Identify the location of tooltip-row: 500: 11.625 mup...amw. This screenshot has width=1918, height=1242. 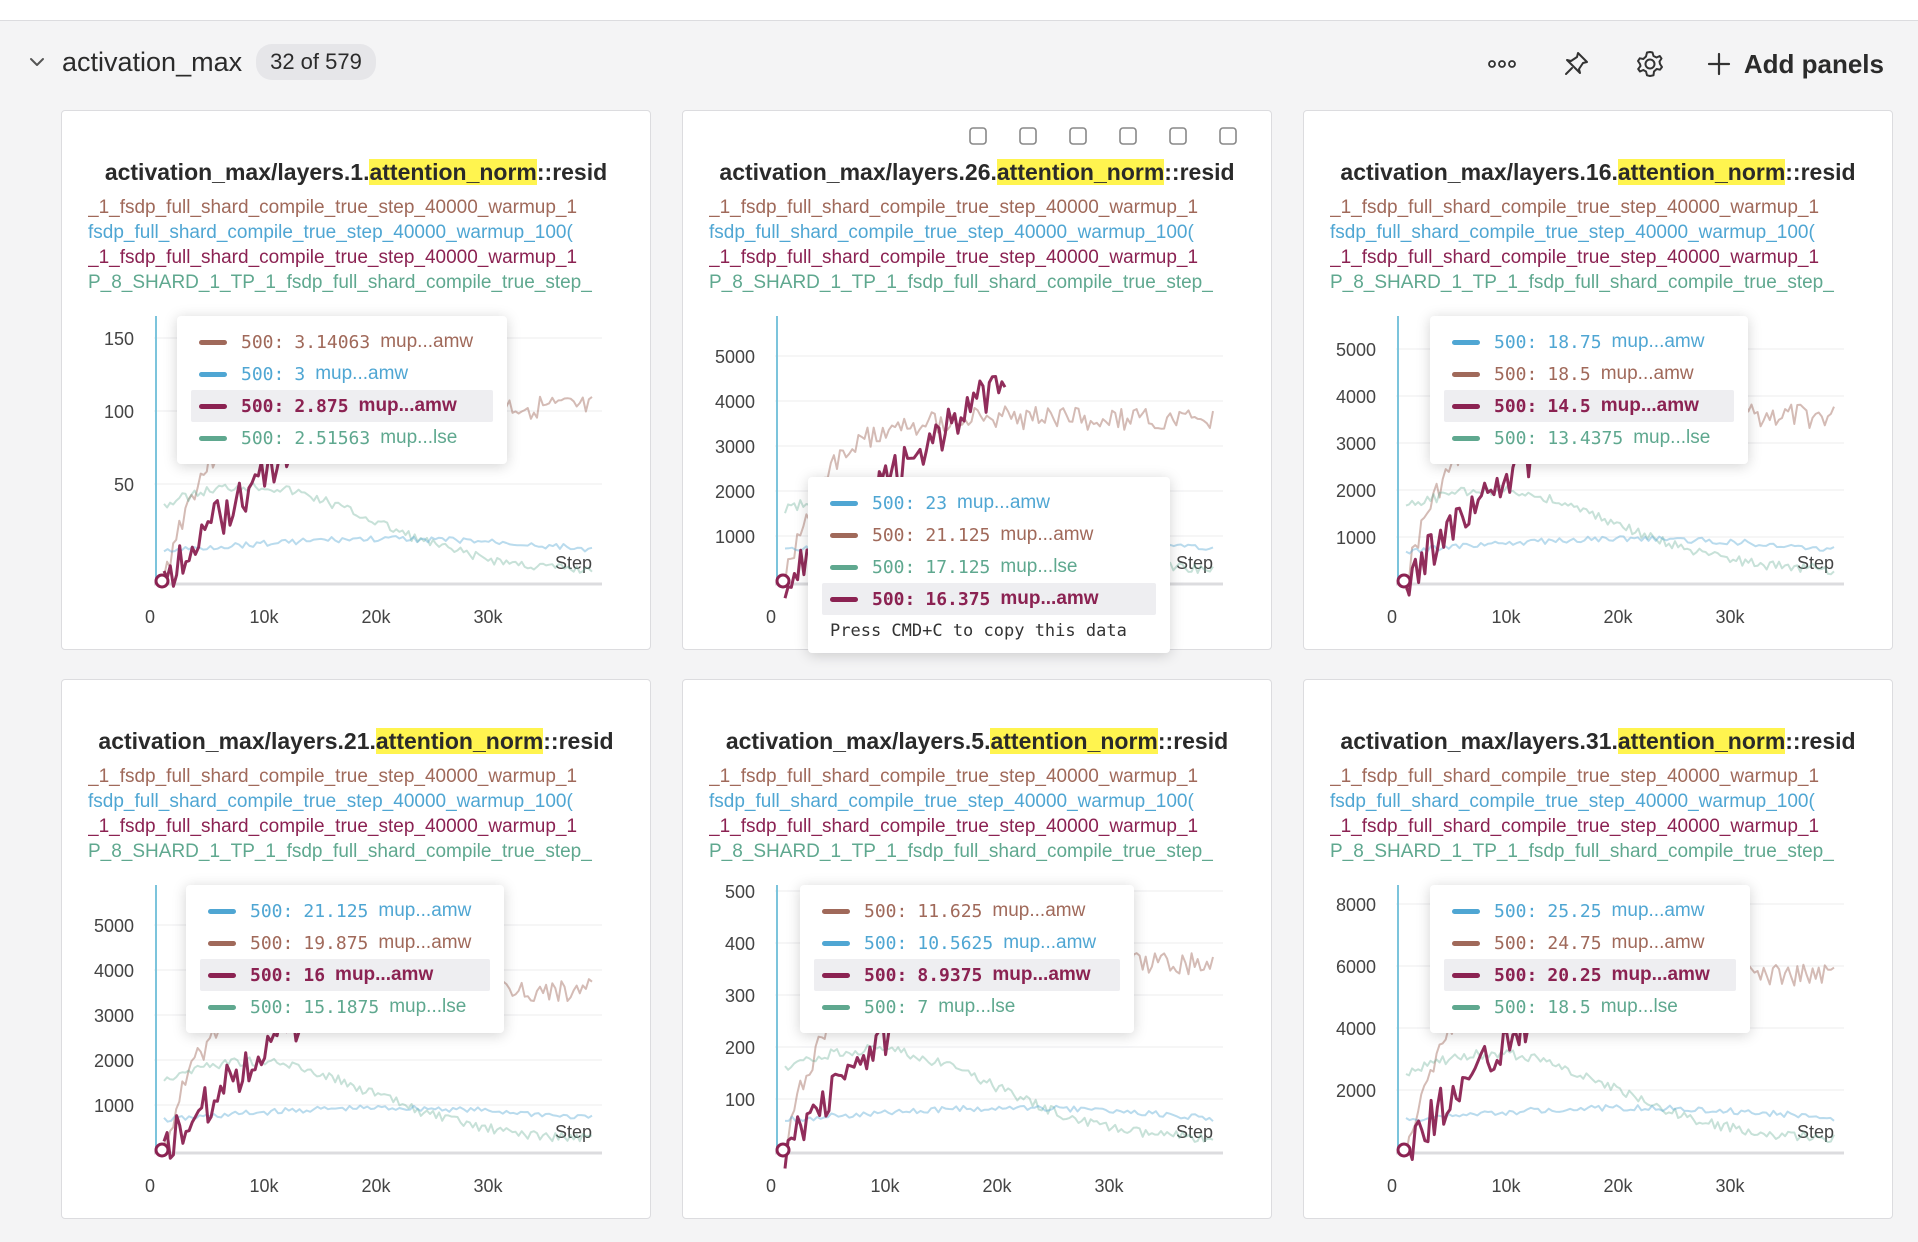
(967, 911).